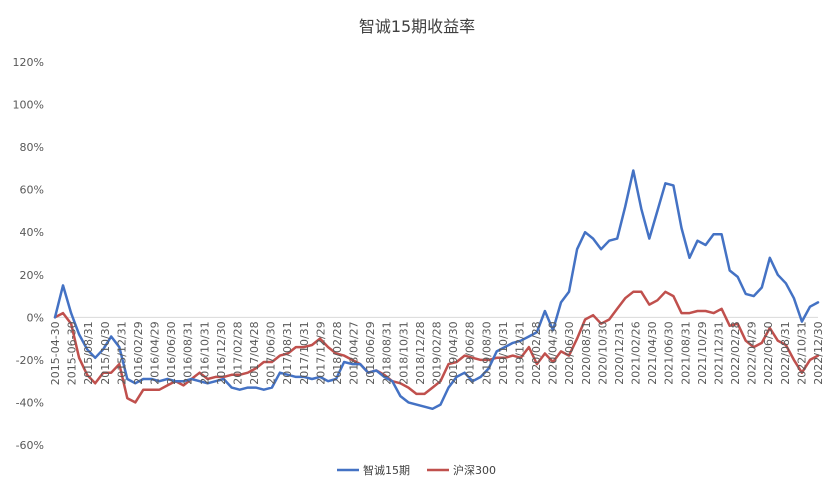 Image resolution: width=834 pixels, height=495 pixels. I want to click on y-tick-label: -40%, so click(30, 402).